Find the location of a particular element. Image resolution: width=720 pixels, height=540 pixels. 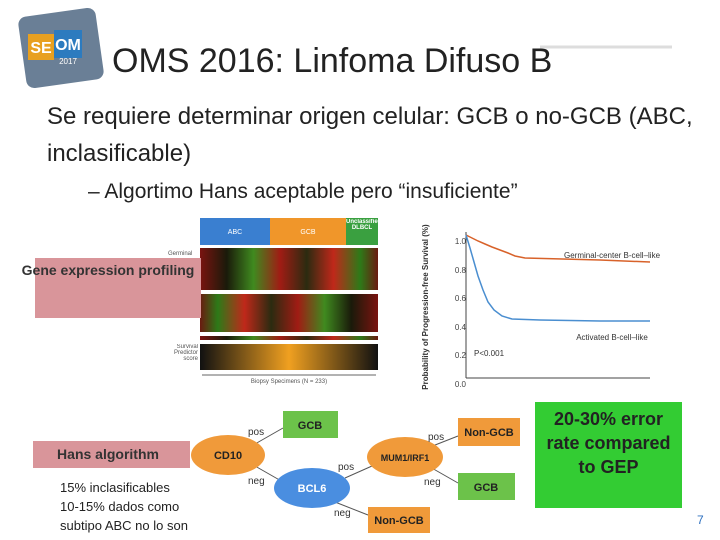

y-tick-label: 0.4 is located at coordinates (460, 327).